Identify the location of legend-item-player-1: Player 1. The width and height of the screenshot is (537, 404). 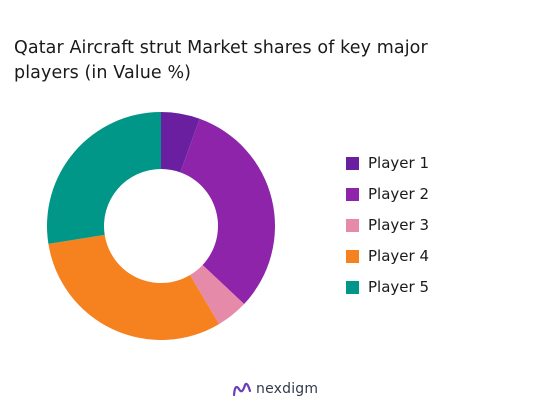
(387, 163).